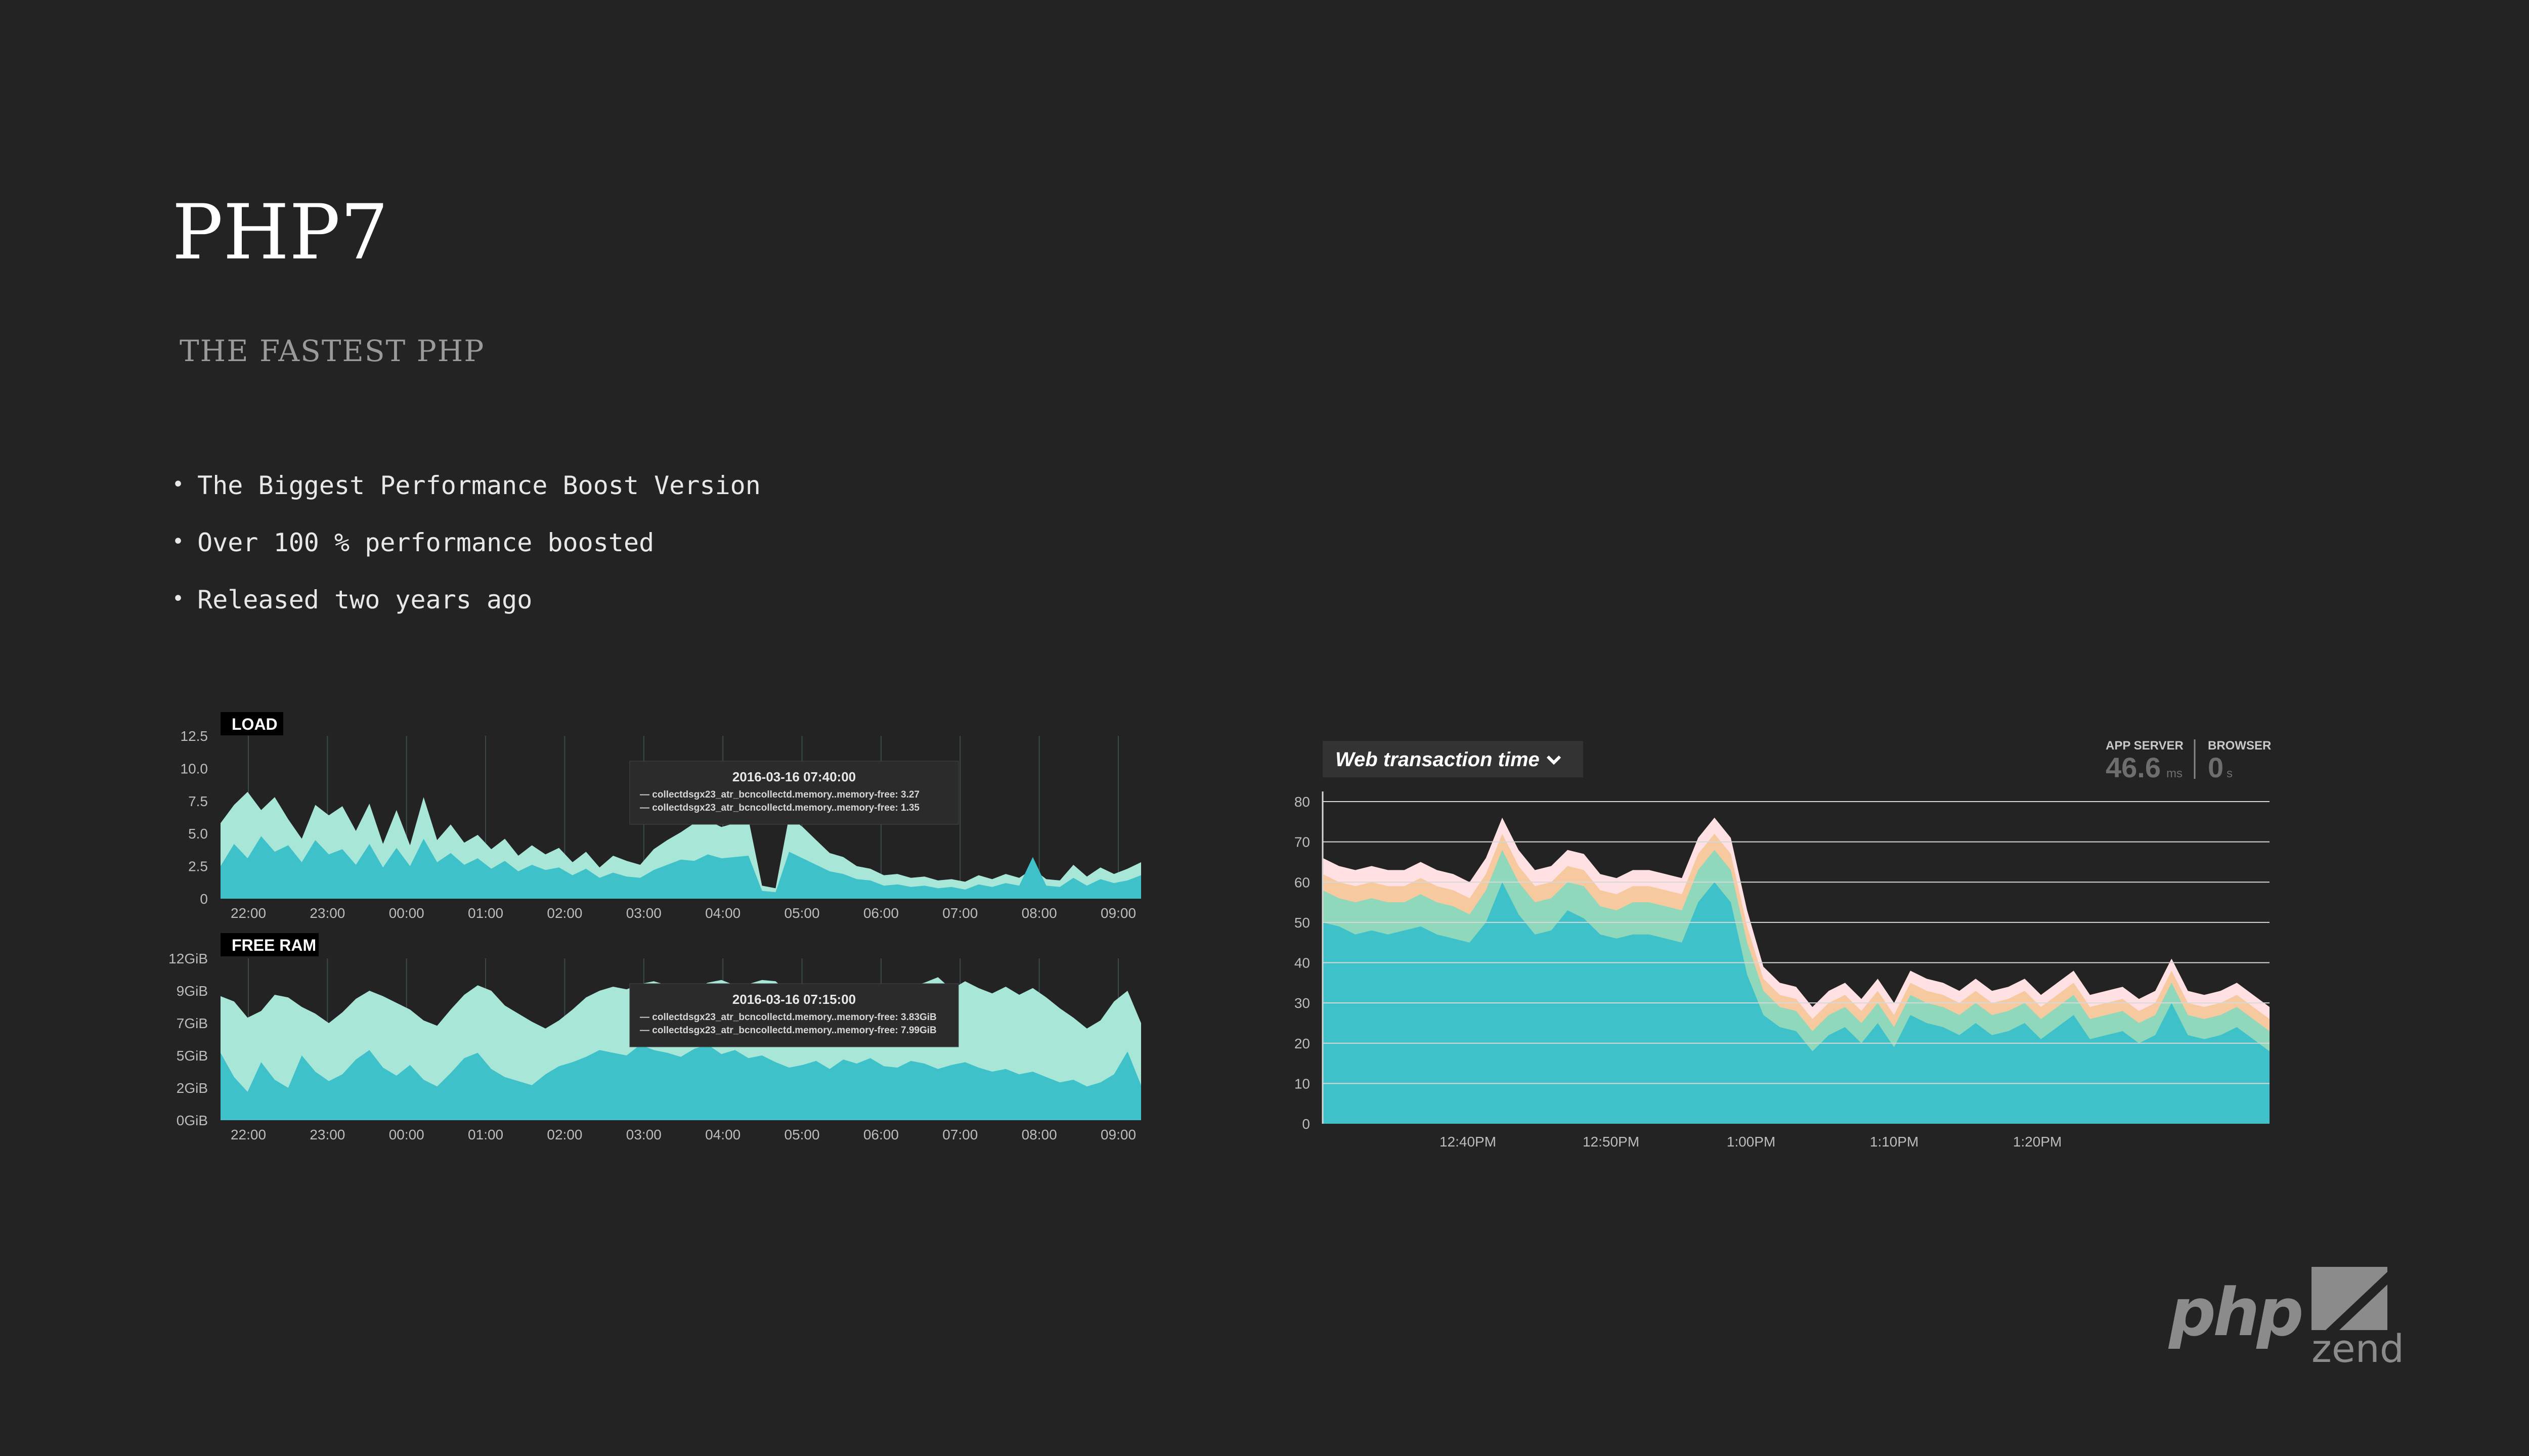 This screenshot has width=2529, height=1456. I want to click on load-tooltip-title: 2016-03-16 07:40:00, so click(794, 777).